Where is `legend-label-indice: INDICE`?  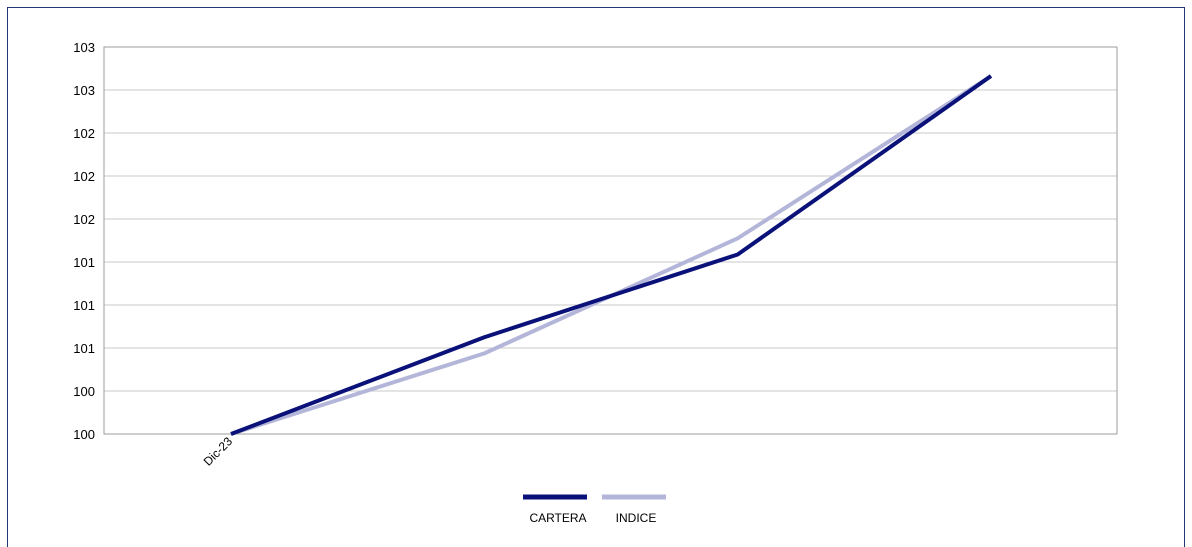
legend-label-indice: INDICE is located at coordinates (636, 518).